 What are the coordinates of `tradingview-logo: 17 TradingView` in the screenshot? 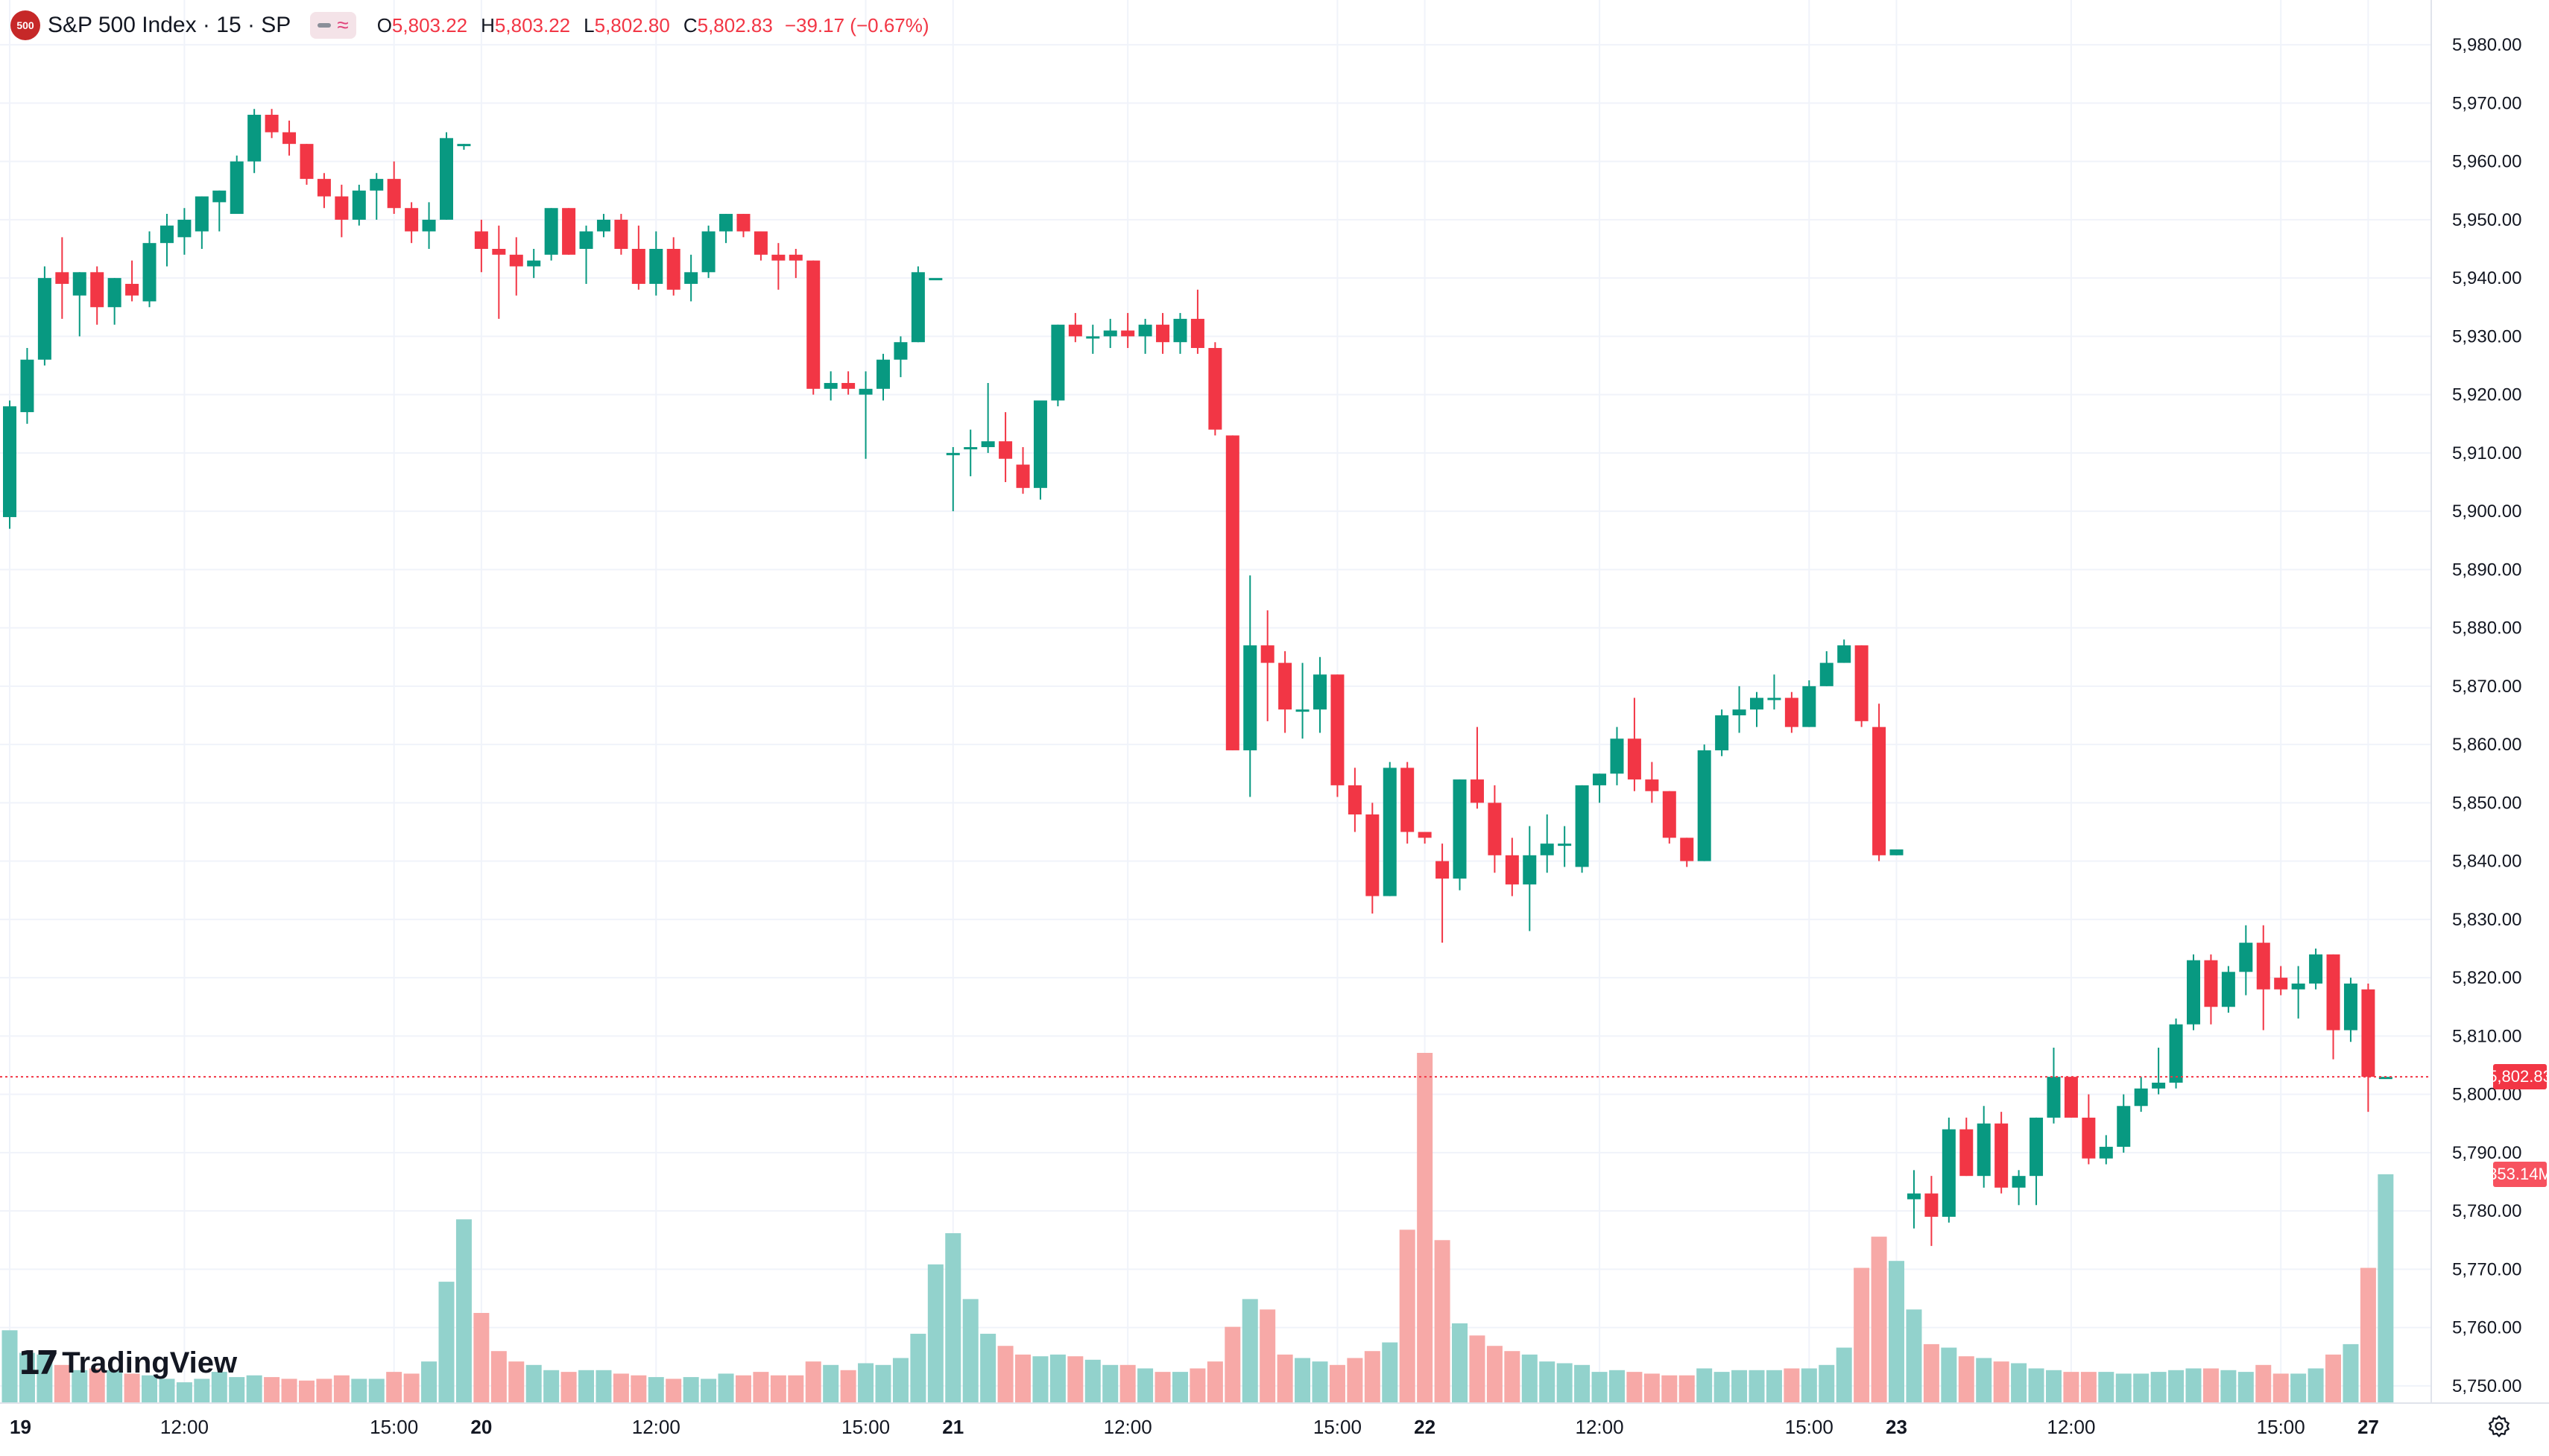 It's located at (127, 1363).